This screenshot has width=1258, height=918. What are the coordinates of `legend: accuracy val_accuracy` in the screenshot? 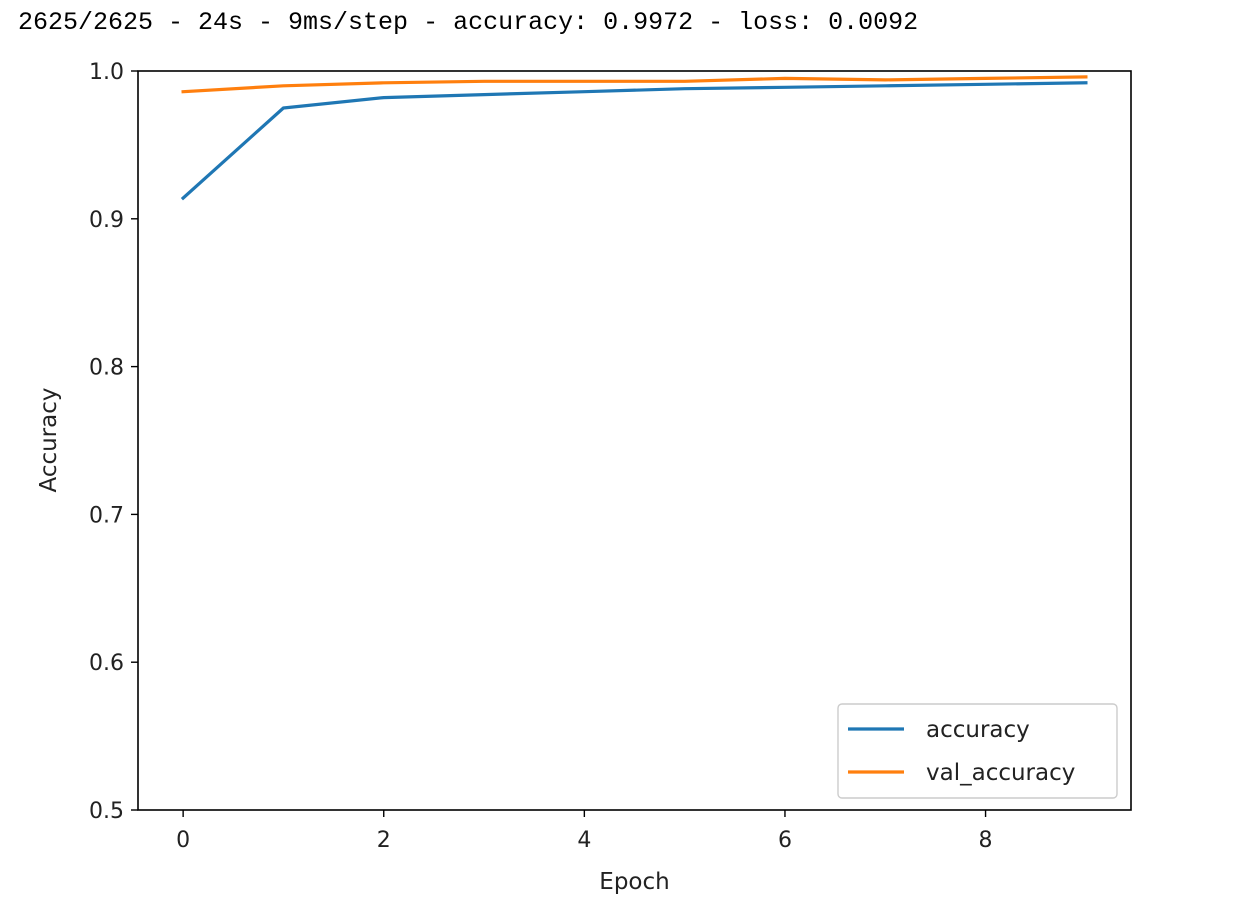 It's located at (977, 751).